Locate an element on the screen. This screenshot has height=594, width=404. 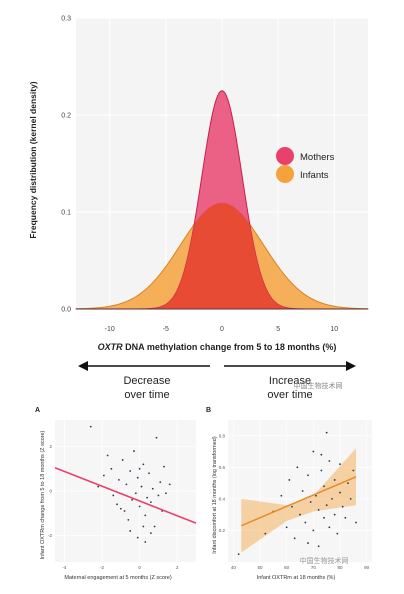
legend-swatch-mothers is located at coordinates (285, 156).